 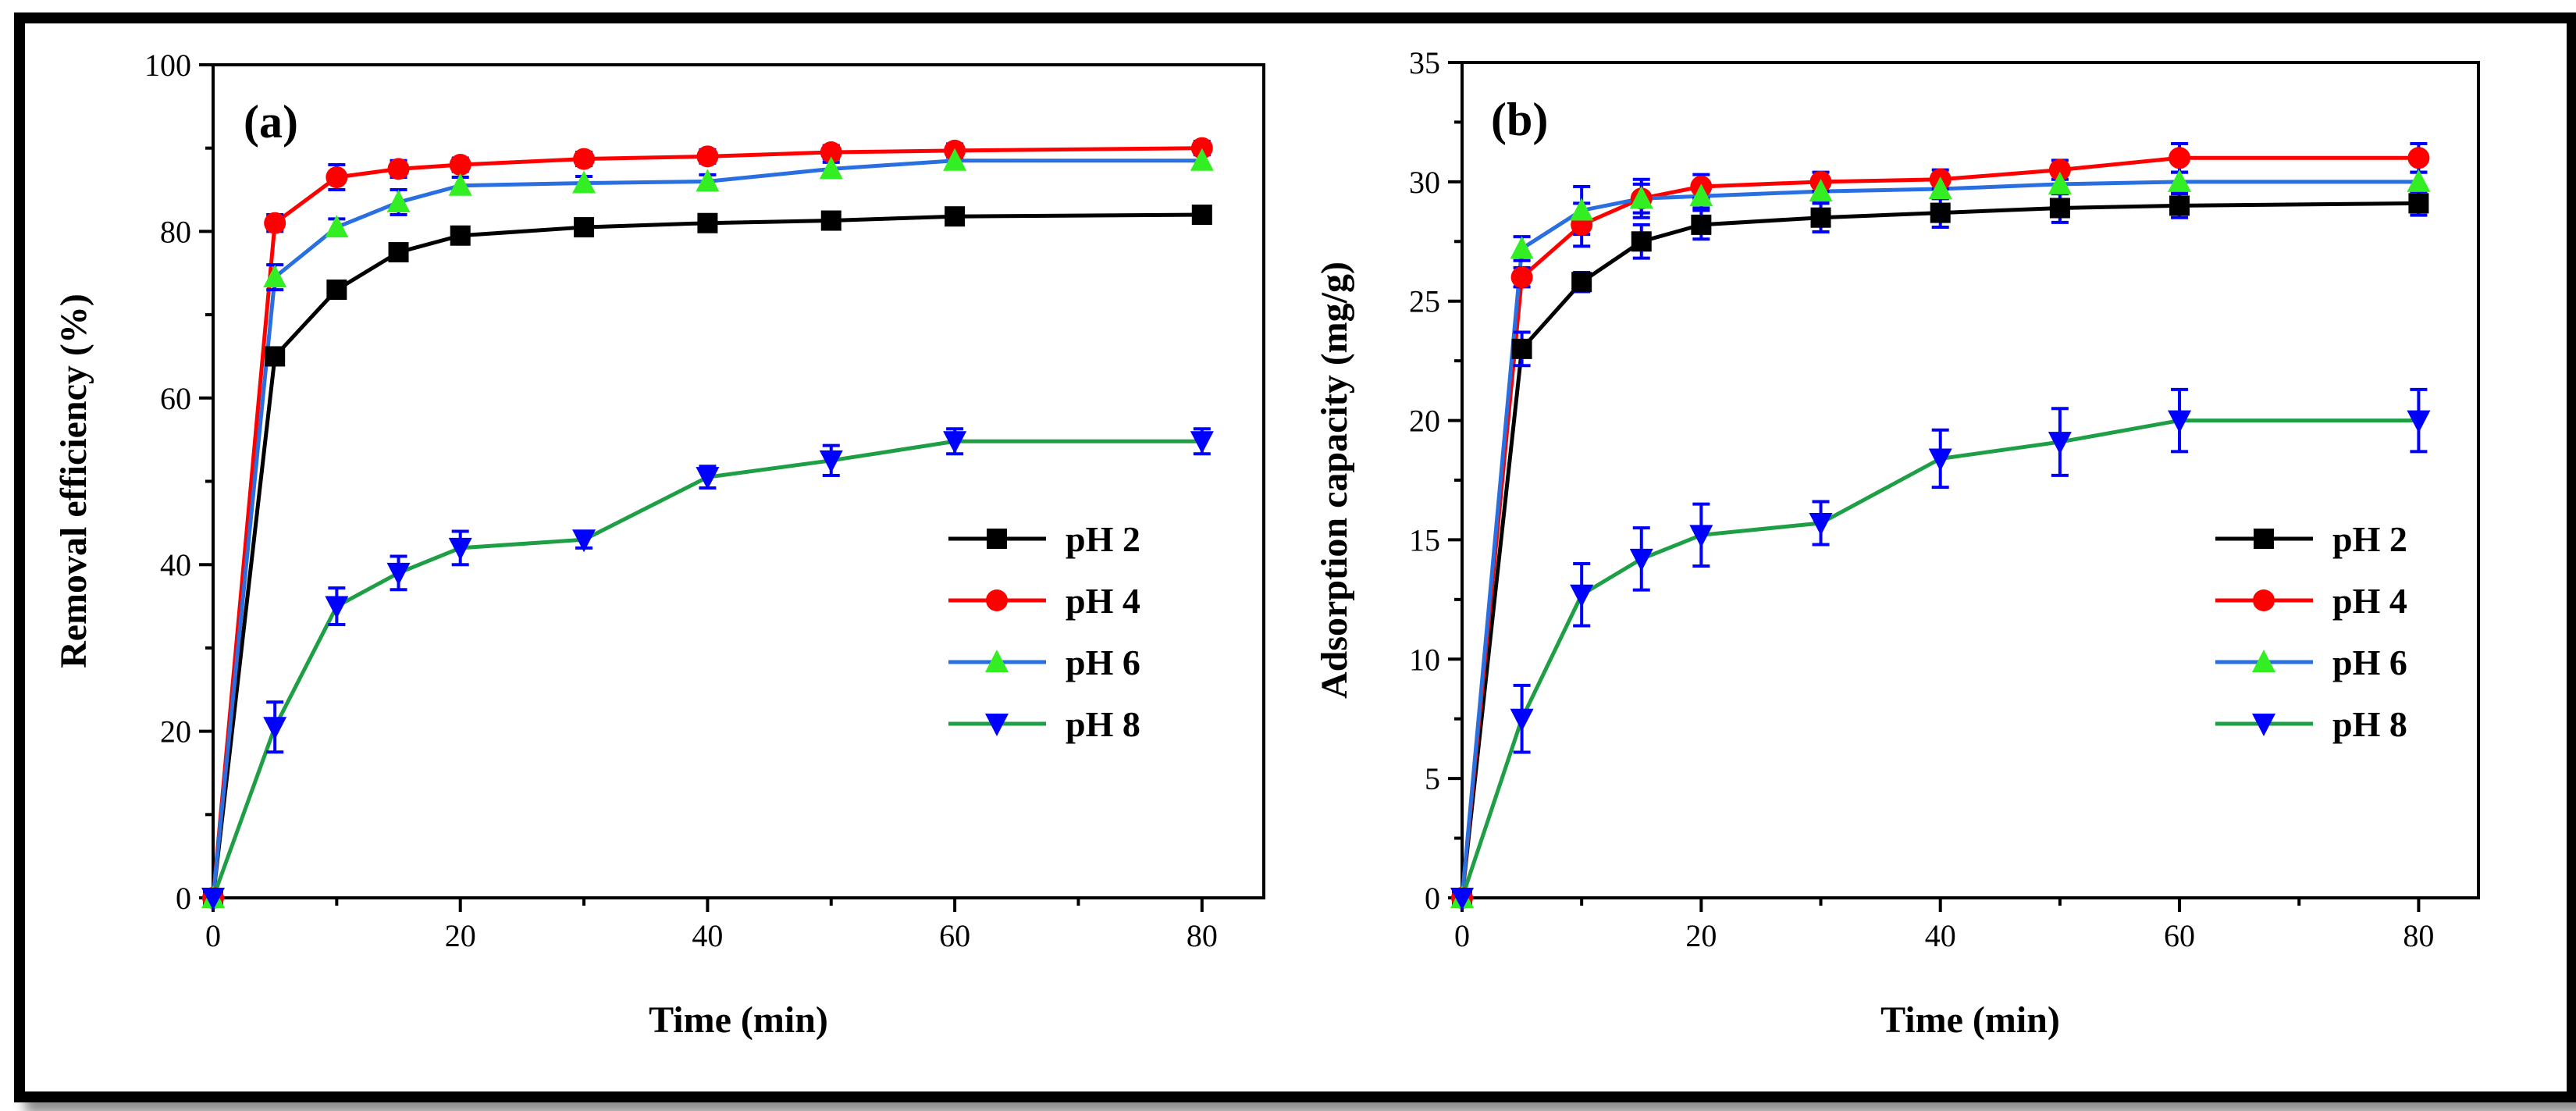 What do you see at coordinates (1424, 539) in the screenshot?
I see `y-tick-label-b: 15` at bounding box center [1424, 539].